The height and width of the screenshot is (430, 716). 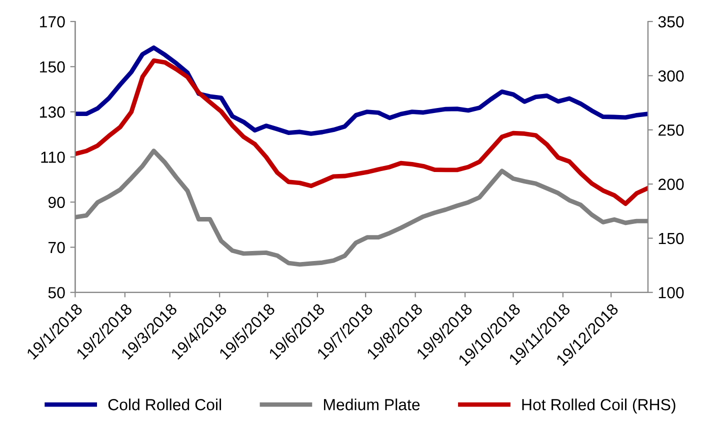 I want to click on y2-tick-label: 300, so click(x=671, y=76).